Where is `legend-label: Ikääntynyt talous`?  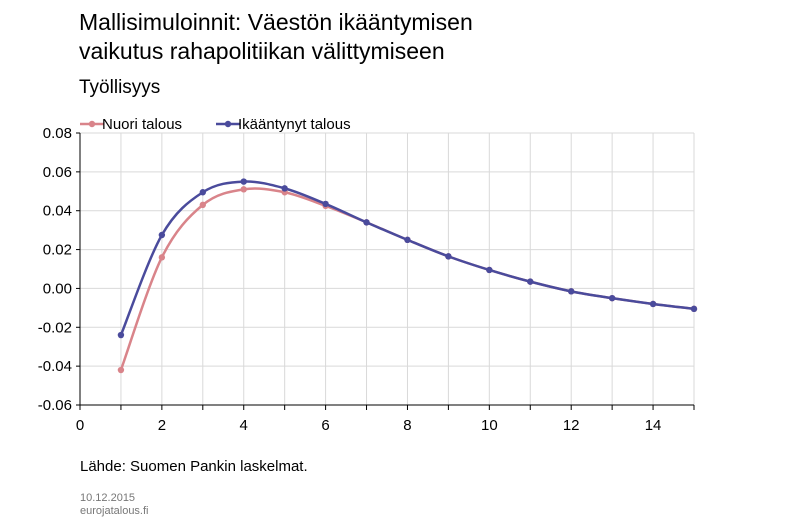
legend-label: Ikääntynyt talous is located at coordinates (294, 124).